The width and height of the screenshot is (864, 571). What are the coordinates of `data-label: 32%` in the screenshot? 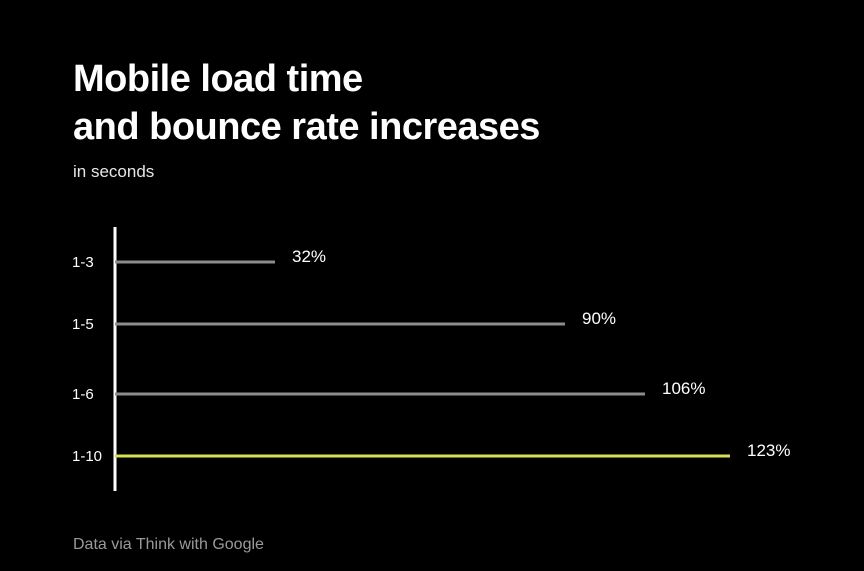 It's located at (309, 256).